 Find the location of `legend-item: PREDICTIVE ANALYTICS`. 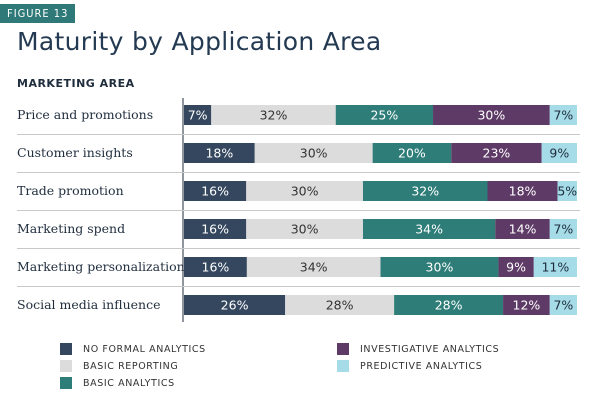

legend-item: PREDICTIVE ANALYTICS is located at coordinates (409, 366).